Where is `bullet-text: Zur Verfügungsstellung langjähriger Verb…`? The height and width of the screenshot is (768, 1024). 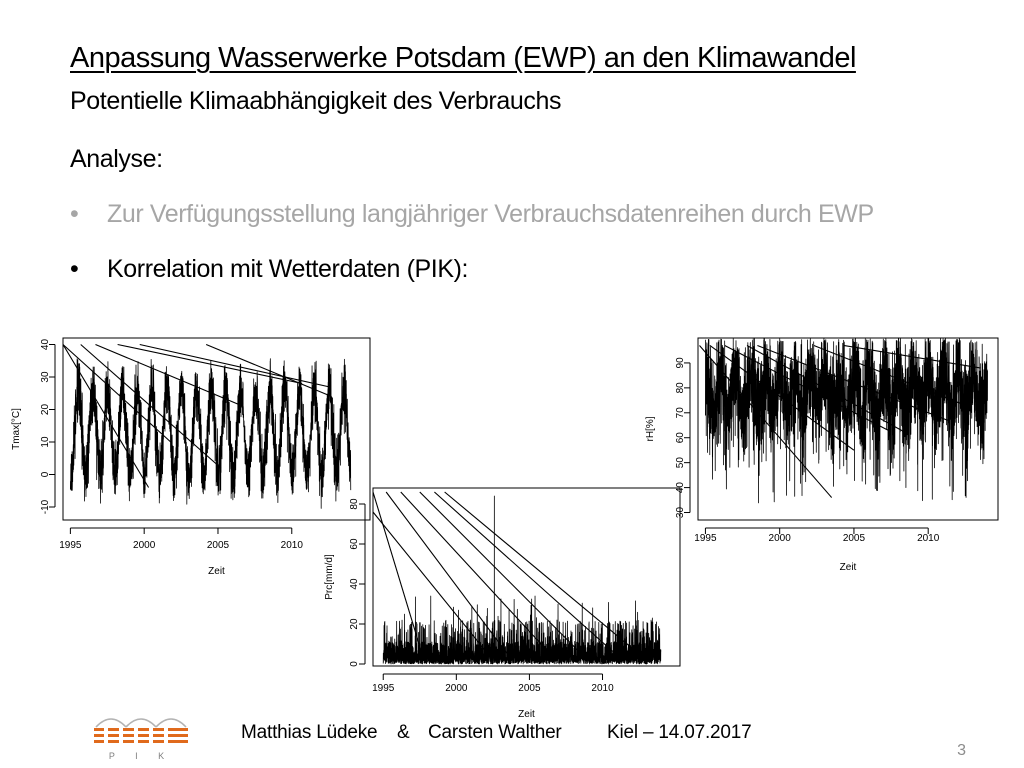
bullet-text: Zur Verfügungsstellung langjähriger Verb… is located at coordinates (490, 214).